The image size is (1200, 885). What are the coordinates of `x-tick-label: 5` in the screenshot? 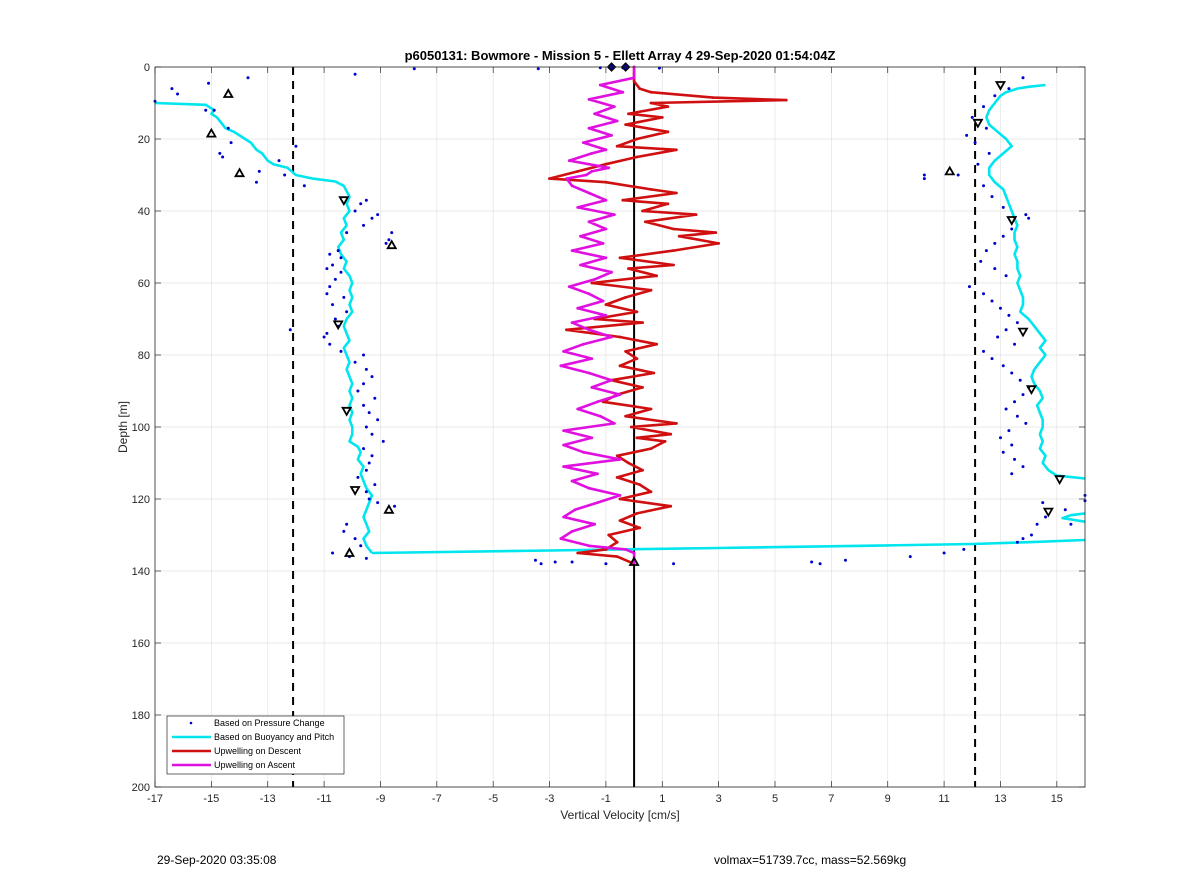 It's located at (775, 799).